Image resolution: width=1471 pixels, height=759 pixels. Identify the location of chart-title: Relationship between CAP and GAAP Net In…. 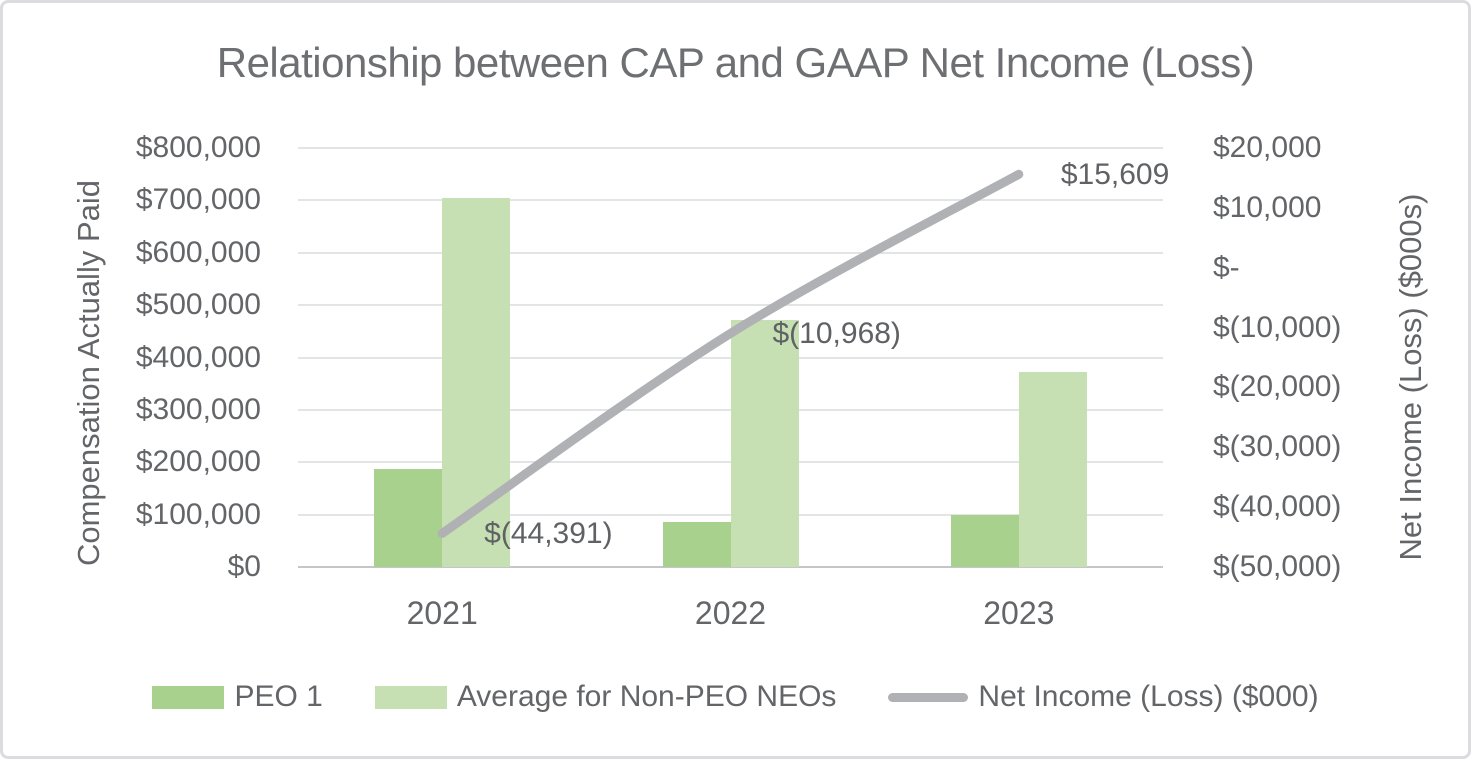
(735, 62).